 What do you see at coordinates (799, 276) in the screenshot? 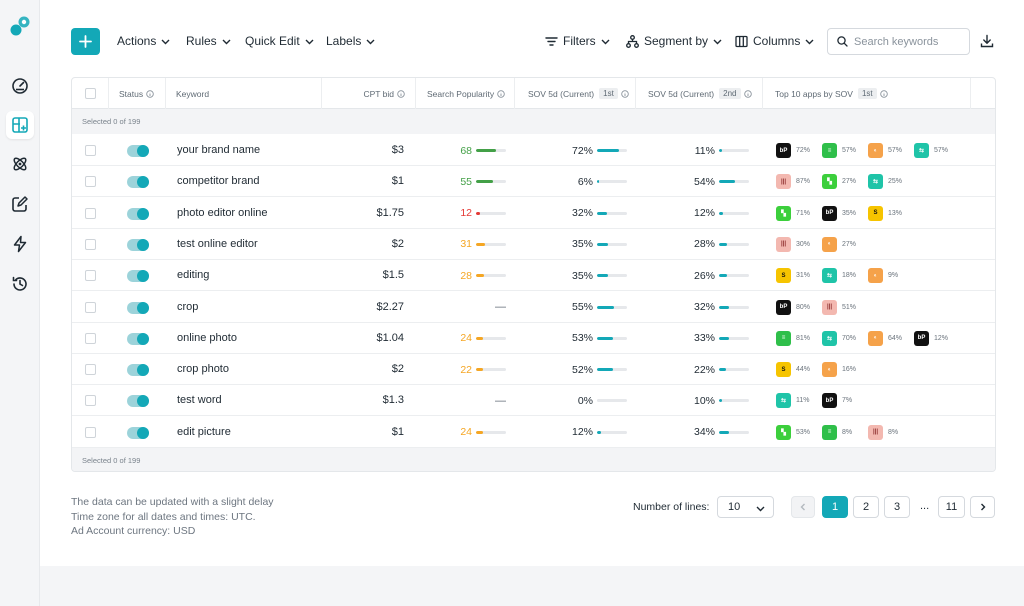
I see `top-app-item: S 31%` at bounding box center [799, 276].